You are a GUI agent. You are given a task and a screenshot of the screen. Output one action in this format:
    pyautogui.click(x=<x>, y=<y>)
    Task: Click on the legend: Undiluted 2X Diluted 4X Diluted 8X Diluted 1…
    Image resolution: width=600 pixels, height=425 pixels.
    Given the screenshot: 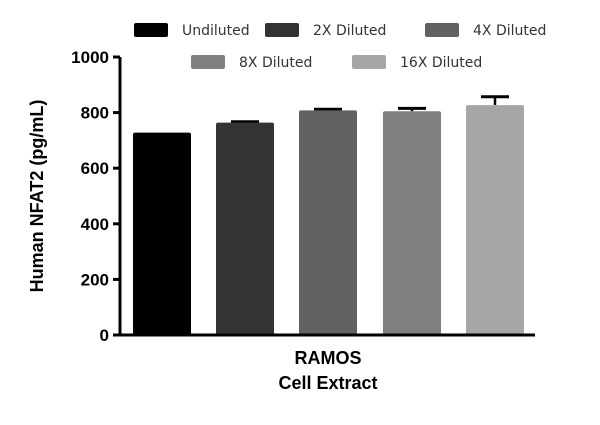 What is the action you would take?
    pyautogui.click(x=340, y=47)
    